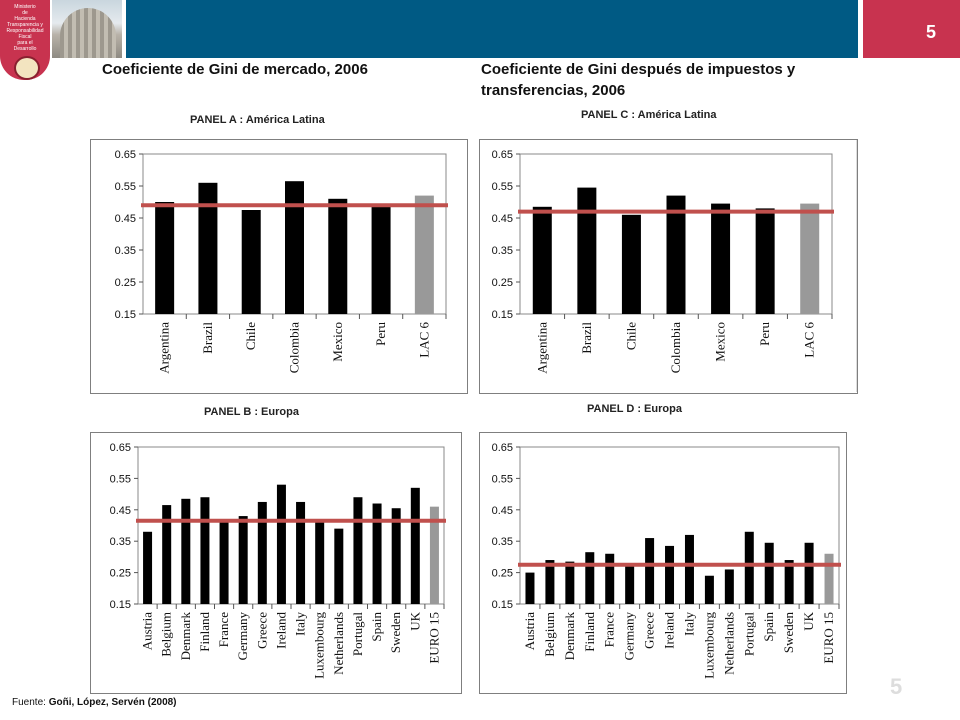 The image size is (960, 720). What do you see at coordinates (675, 348) in the screenshot?
I see `x-tick-label: Colombia` at bounding box center [675, 348].